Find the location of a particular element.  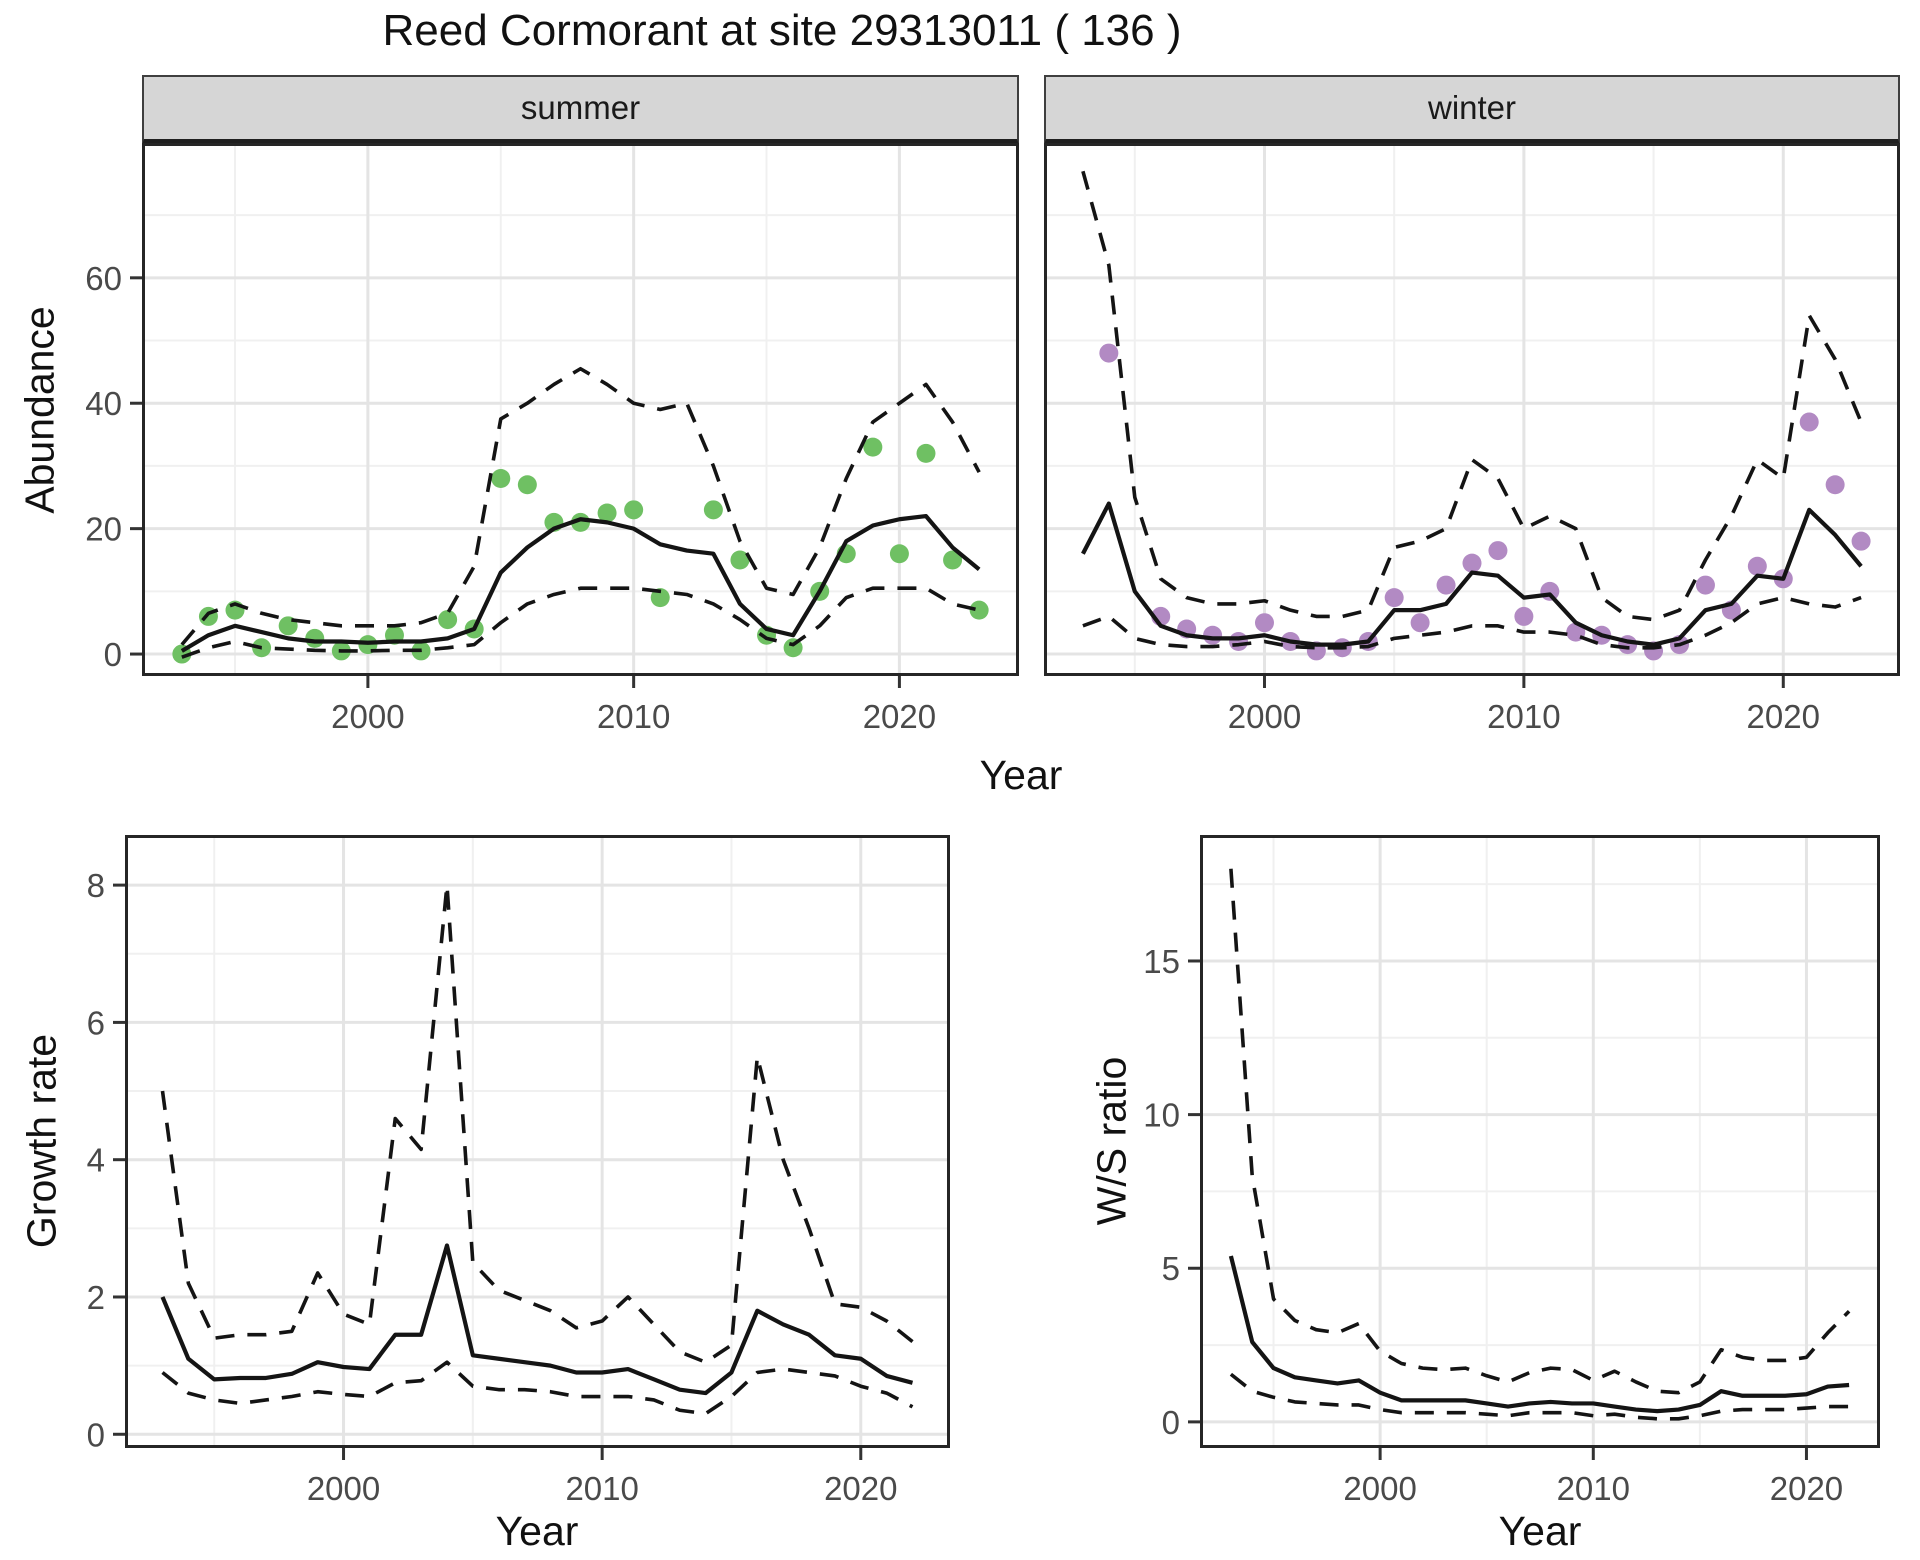

y-tick-label: 4 is located at coordinates (96, 1160).